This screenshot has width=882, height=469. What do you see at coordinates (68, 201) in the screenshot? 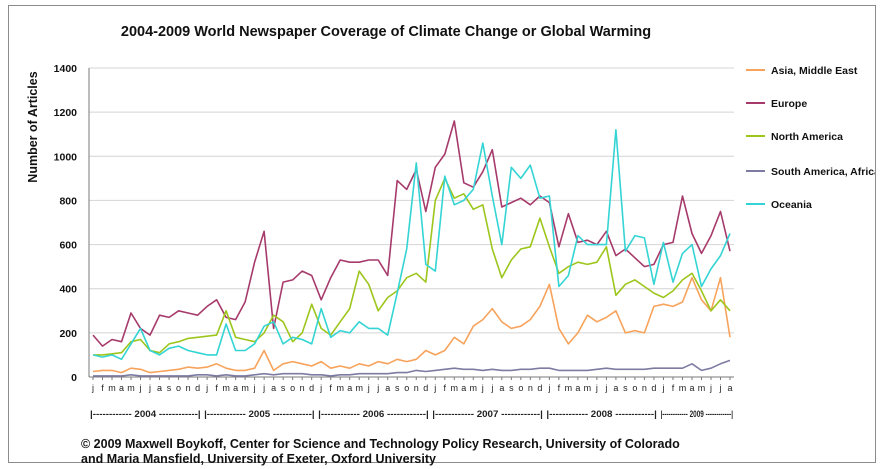
I see `y-tick-label: 800` at bounding box center [68, 201].